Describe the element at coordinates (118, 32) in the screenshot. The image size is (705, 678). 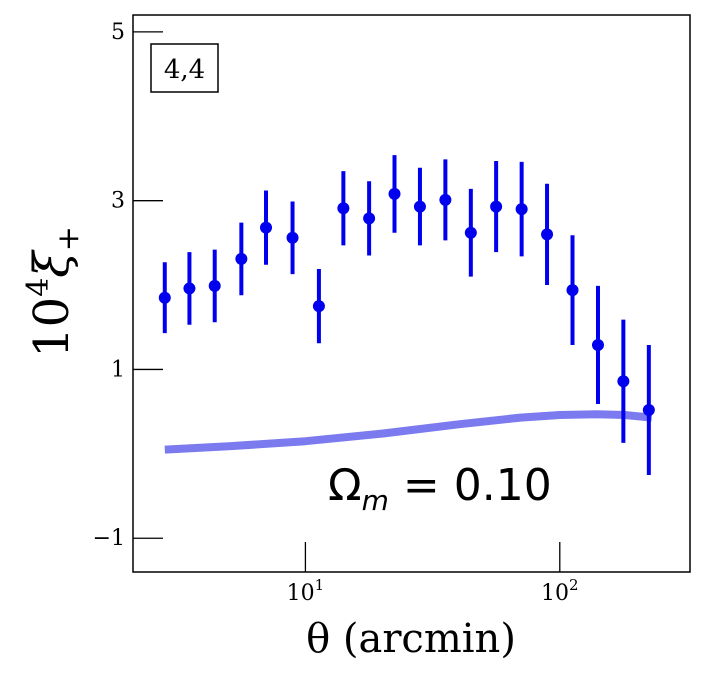
I see `y-tick-label: 5` at that location.